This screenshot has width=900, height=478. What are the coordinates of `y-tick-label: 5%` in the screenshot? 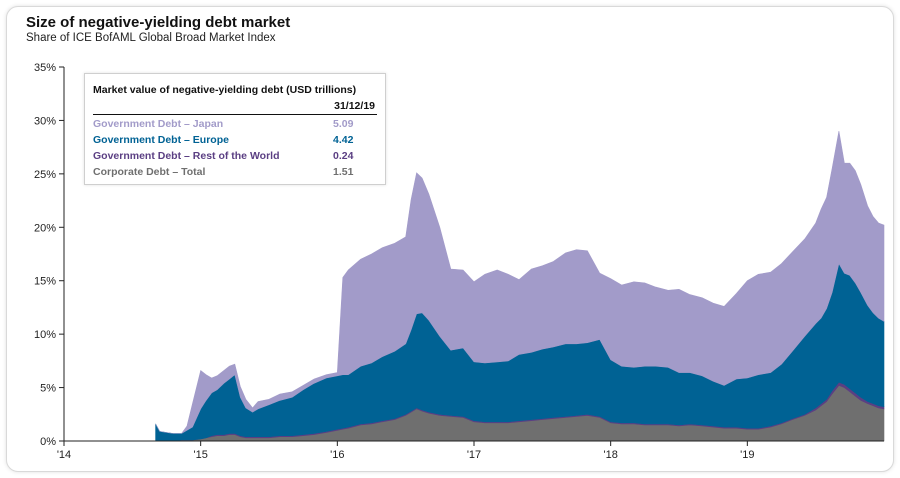 It's located at (48, 389).